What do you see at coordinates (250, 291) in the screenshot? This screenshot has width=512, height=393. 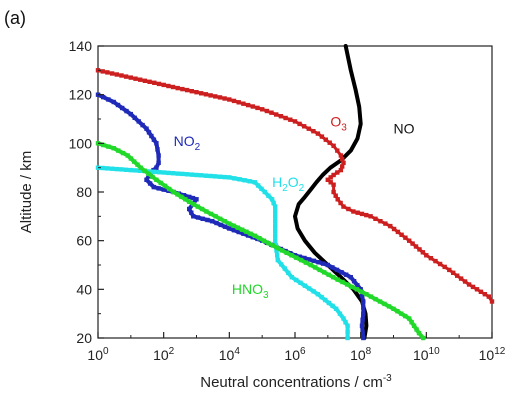 I see `series-label-hno3: HNO3` at bounding box center [250, 291].